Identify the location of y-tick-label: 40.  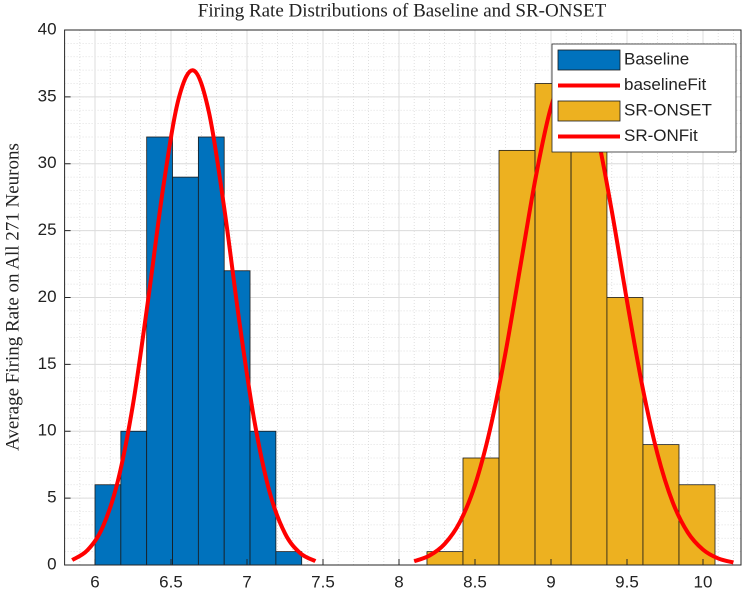
(47, 28).